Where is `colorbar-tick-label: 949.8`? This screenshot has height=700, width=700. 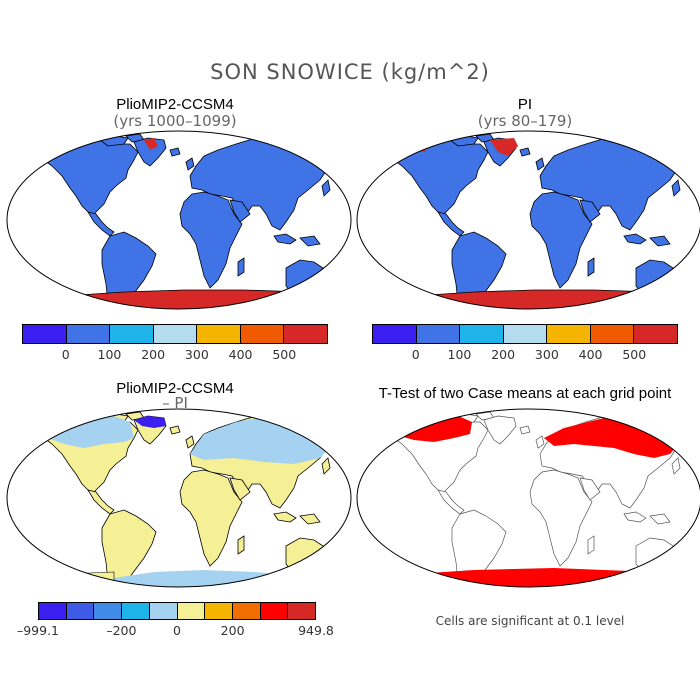 colorbar-tick-label: 949.8 is located at coordinates (316, 630).